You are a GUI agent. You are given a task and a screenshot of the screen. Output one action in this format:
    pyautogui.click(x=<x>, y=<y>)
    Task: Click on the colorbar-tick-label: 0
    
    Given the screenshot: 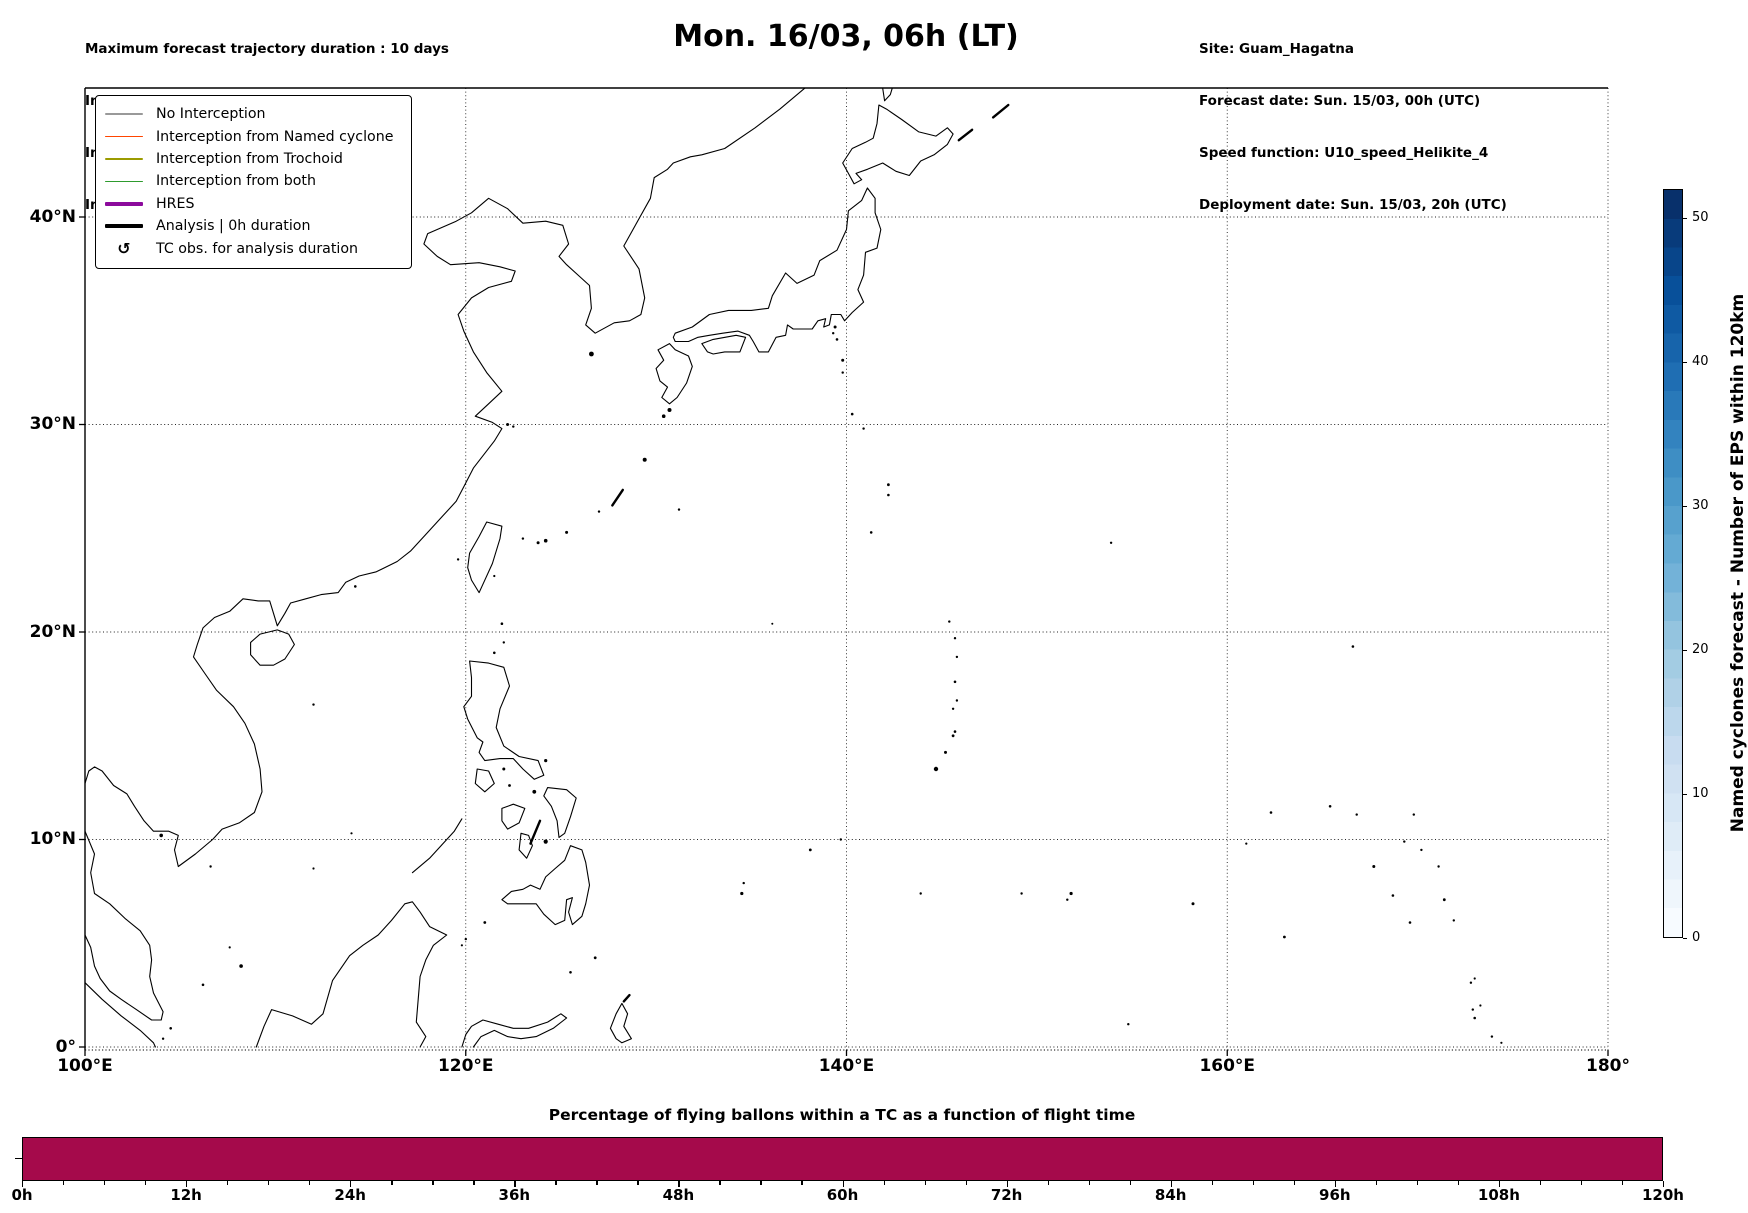 What is the action you would take?
    pyautogui.click(x=1696, y=937)
    